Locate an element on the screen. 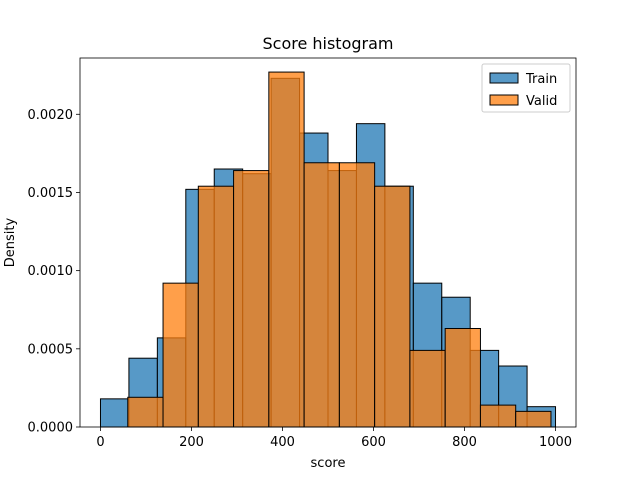  x-tick-label: 800 is located at coordinates (464, 442).